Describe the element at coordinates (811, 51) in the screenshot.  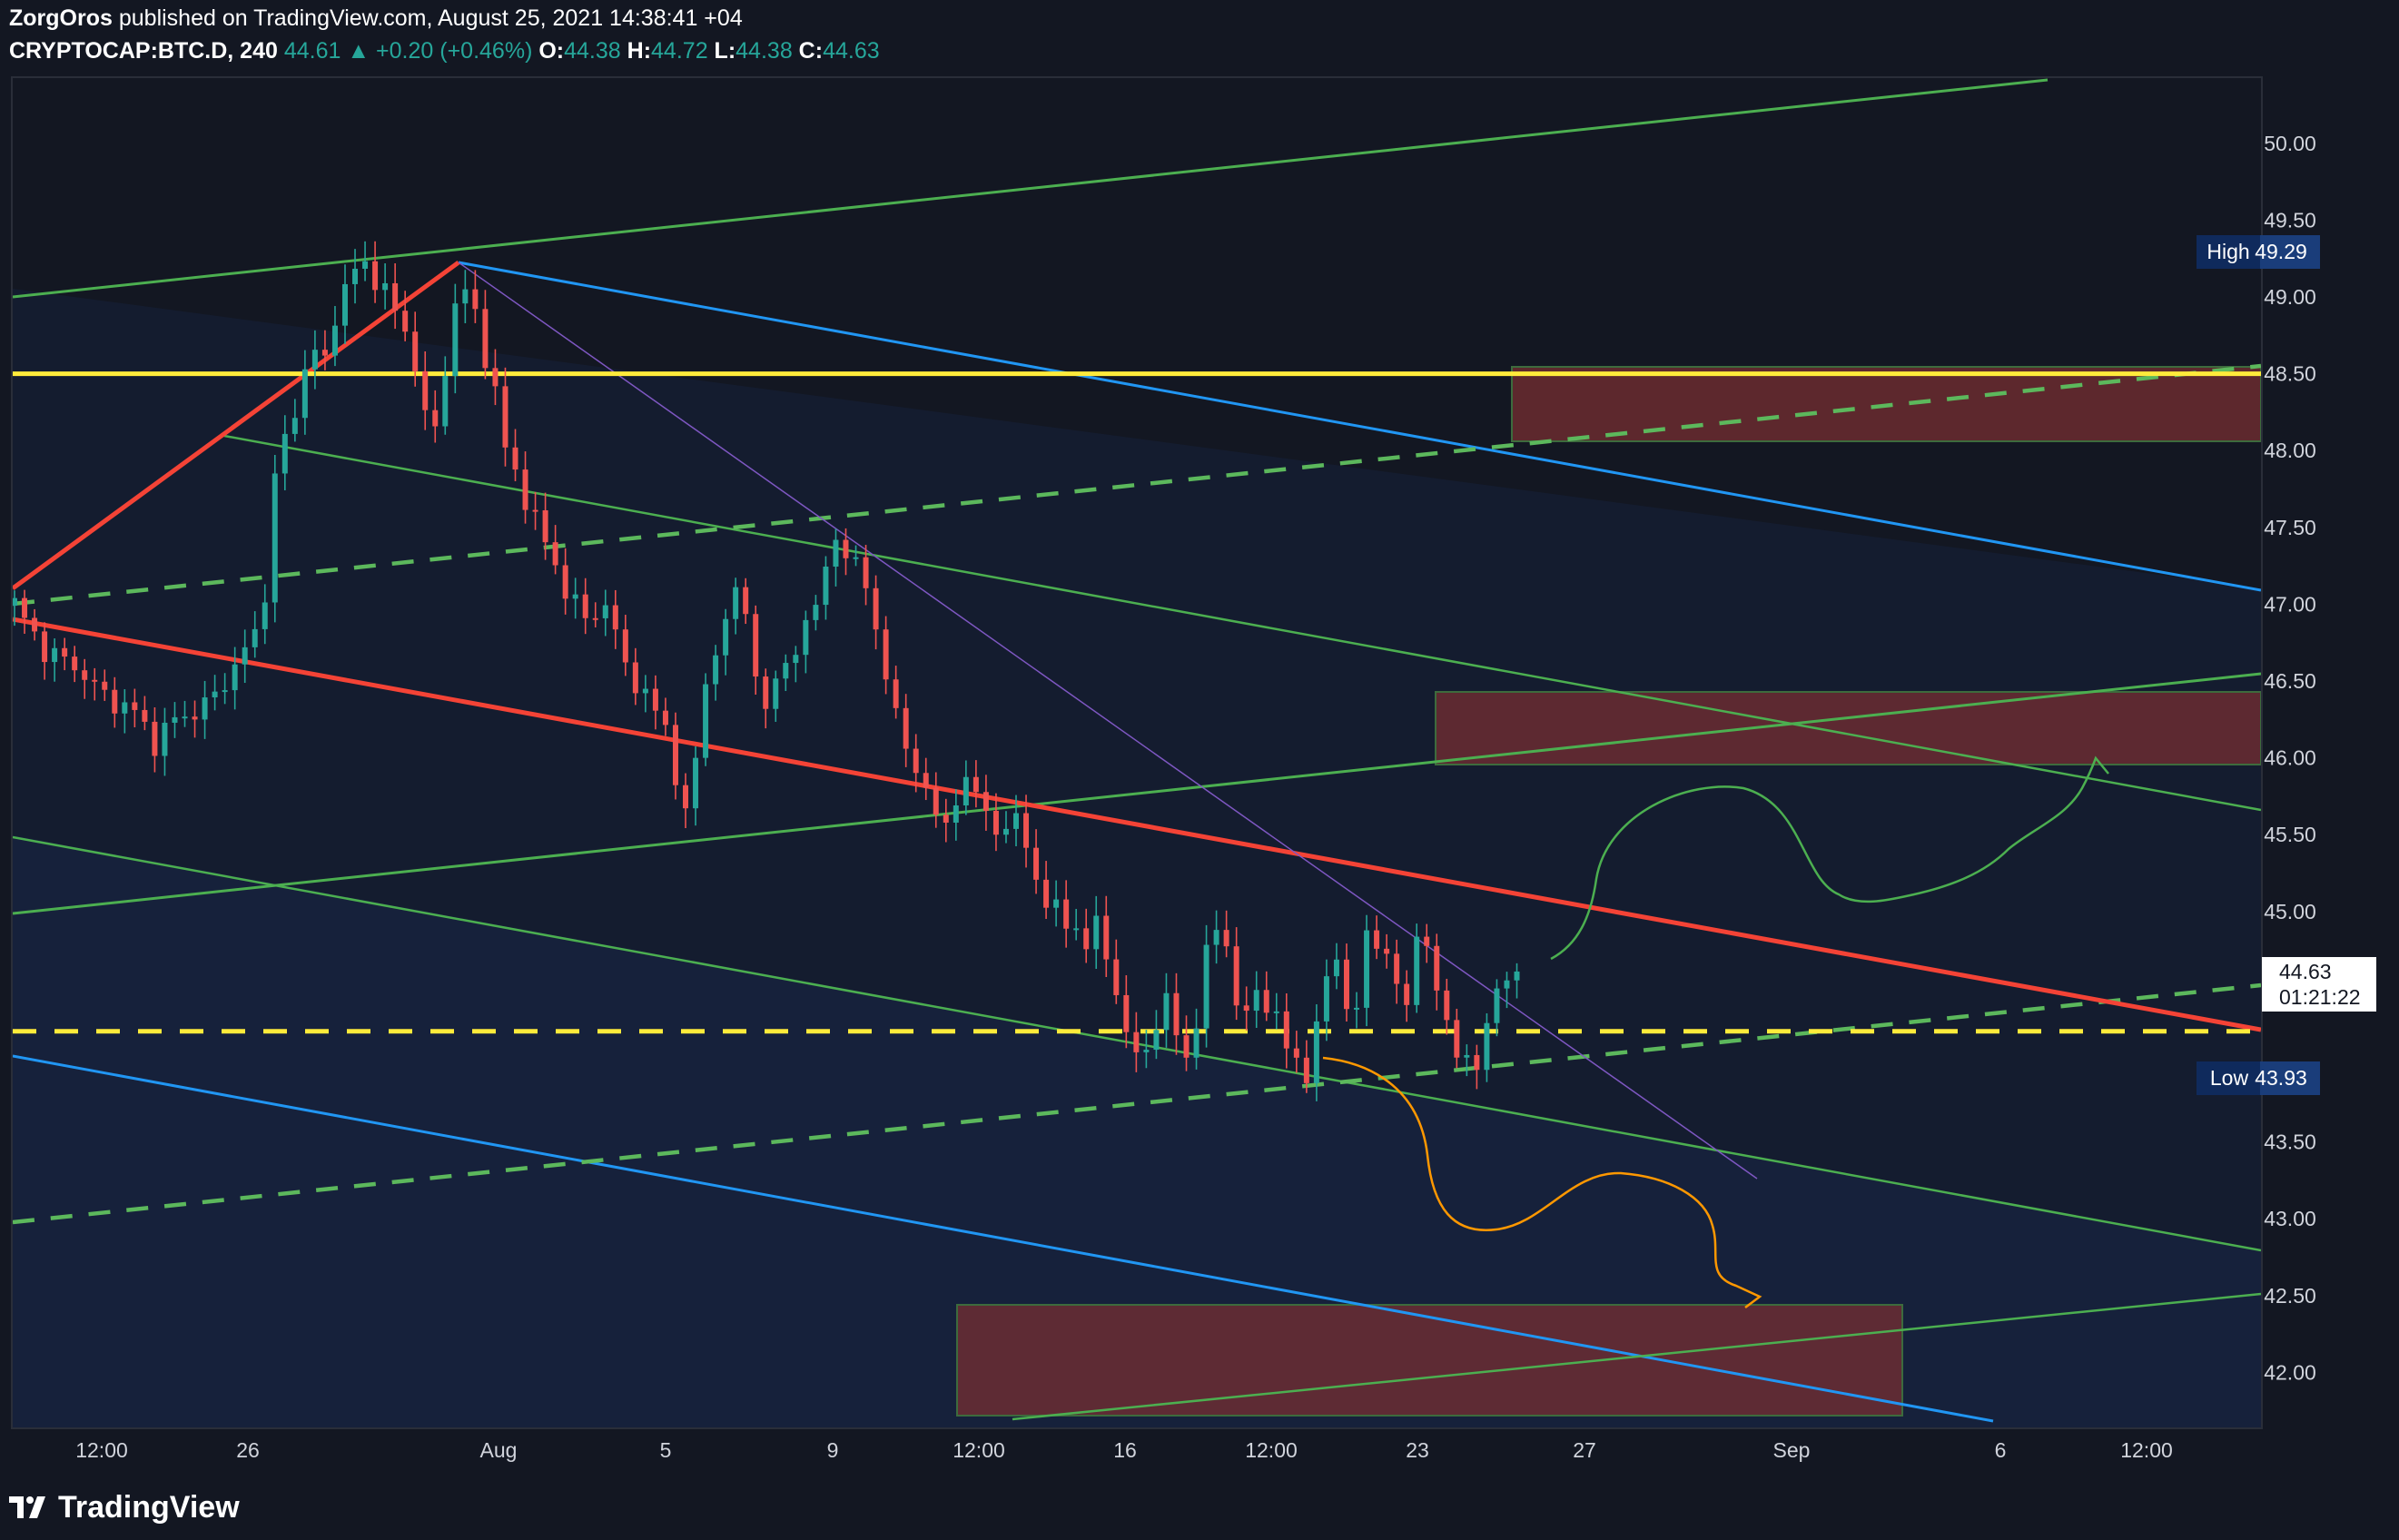
I see `close-label: C:` at that location.